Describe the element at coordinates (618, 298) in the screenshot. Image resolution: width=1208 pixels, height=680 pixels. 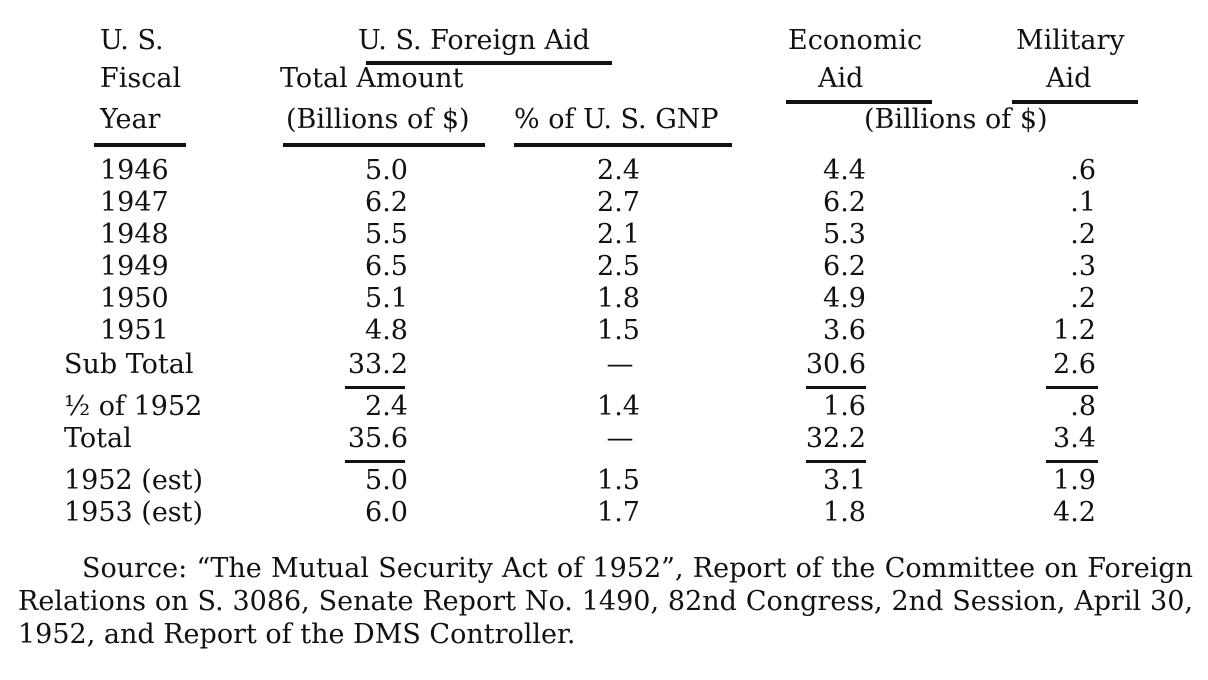
I see `cell-pct: 1.8` at that location.